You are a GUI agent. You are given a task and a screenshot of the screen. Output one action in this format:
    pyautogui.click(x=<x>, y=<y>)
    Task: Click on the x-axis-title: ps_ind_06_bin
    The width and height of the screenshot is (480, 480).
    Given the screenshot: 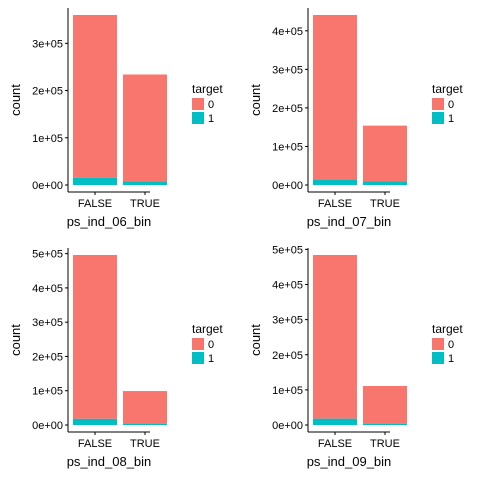 What is the action you would take?
    pyautogui.click(x=109, y=221)
    